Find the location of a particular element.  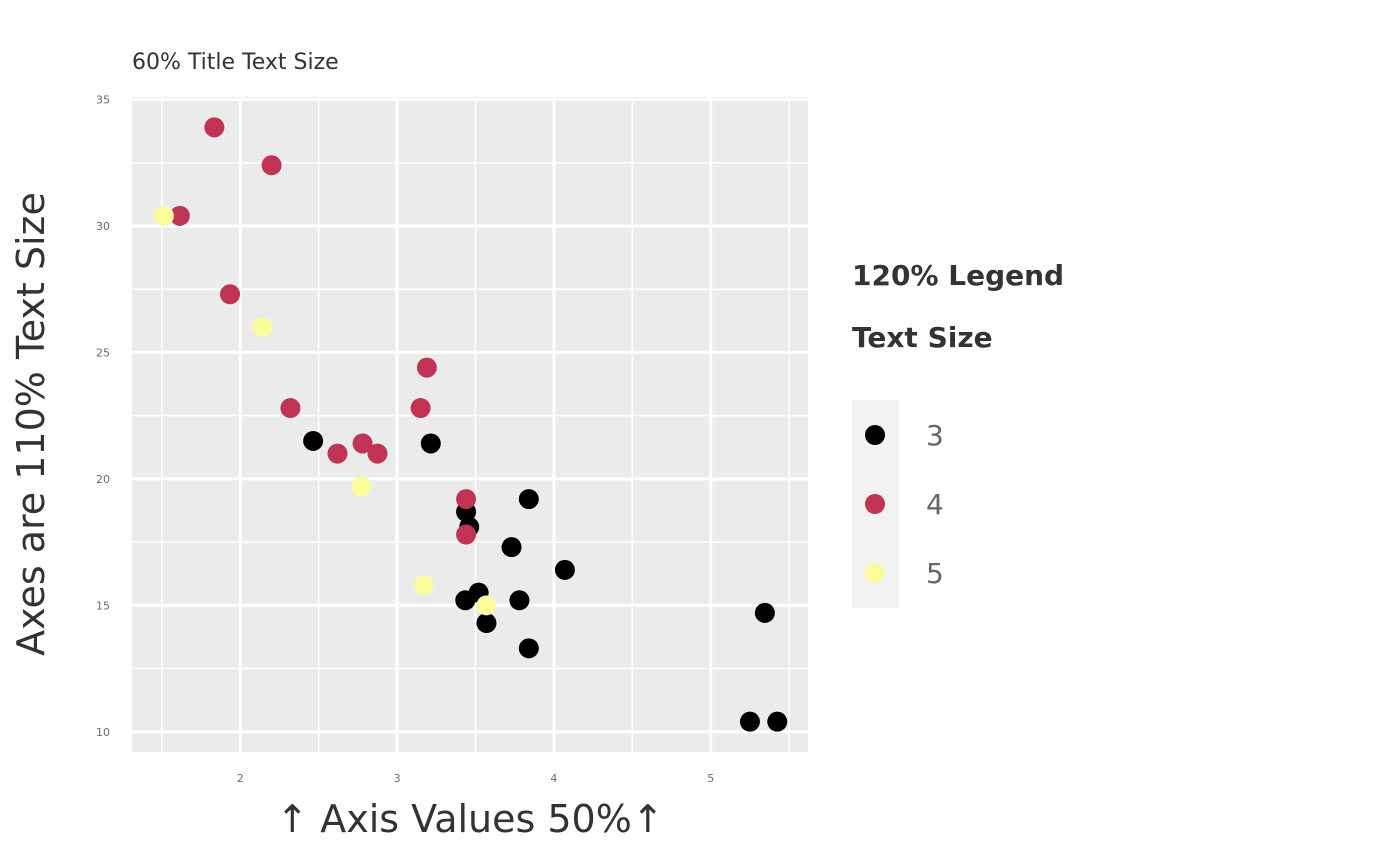

x-axis-ticks: 2 3 4 5 is located at coordinates (476, 778).